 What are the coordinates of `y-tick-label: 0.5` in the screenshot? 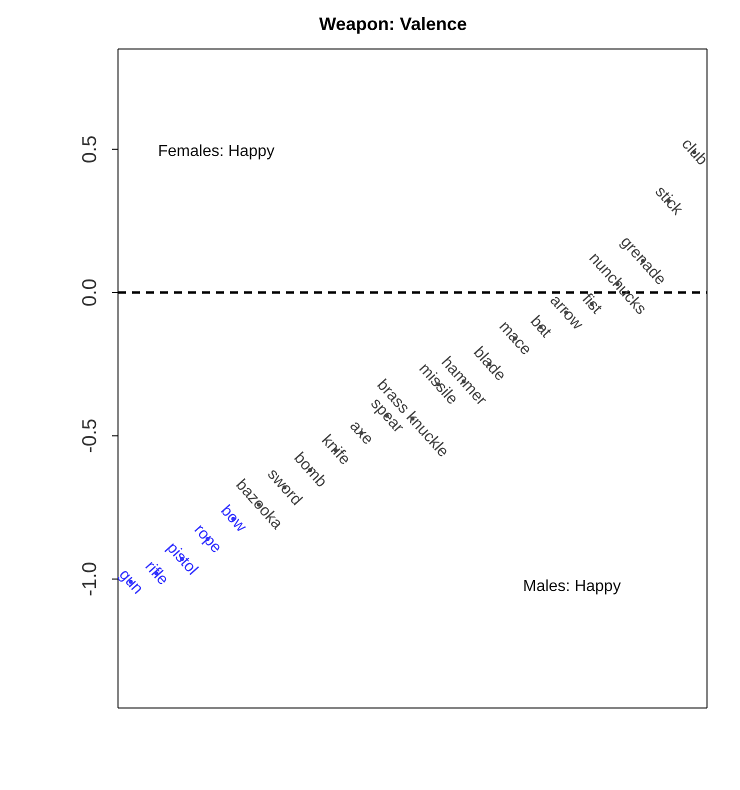 It's located at (90, 149).